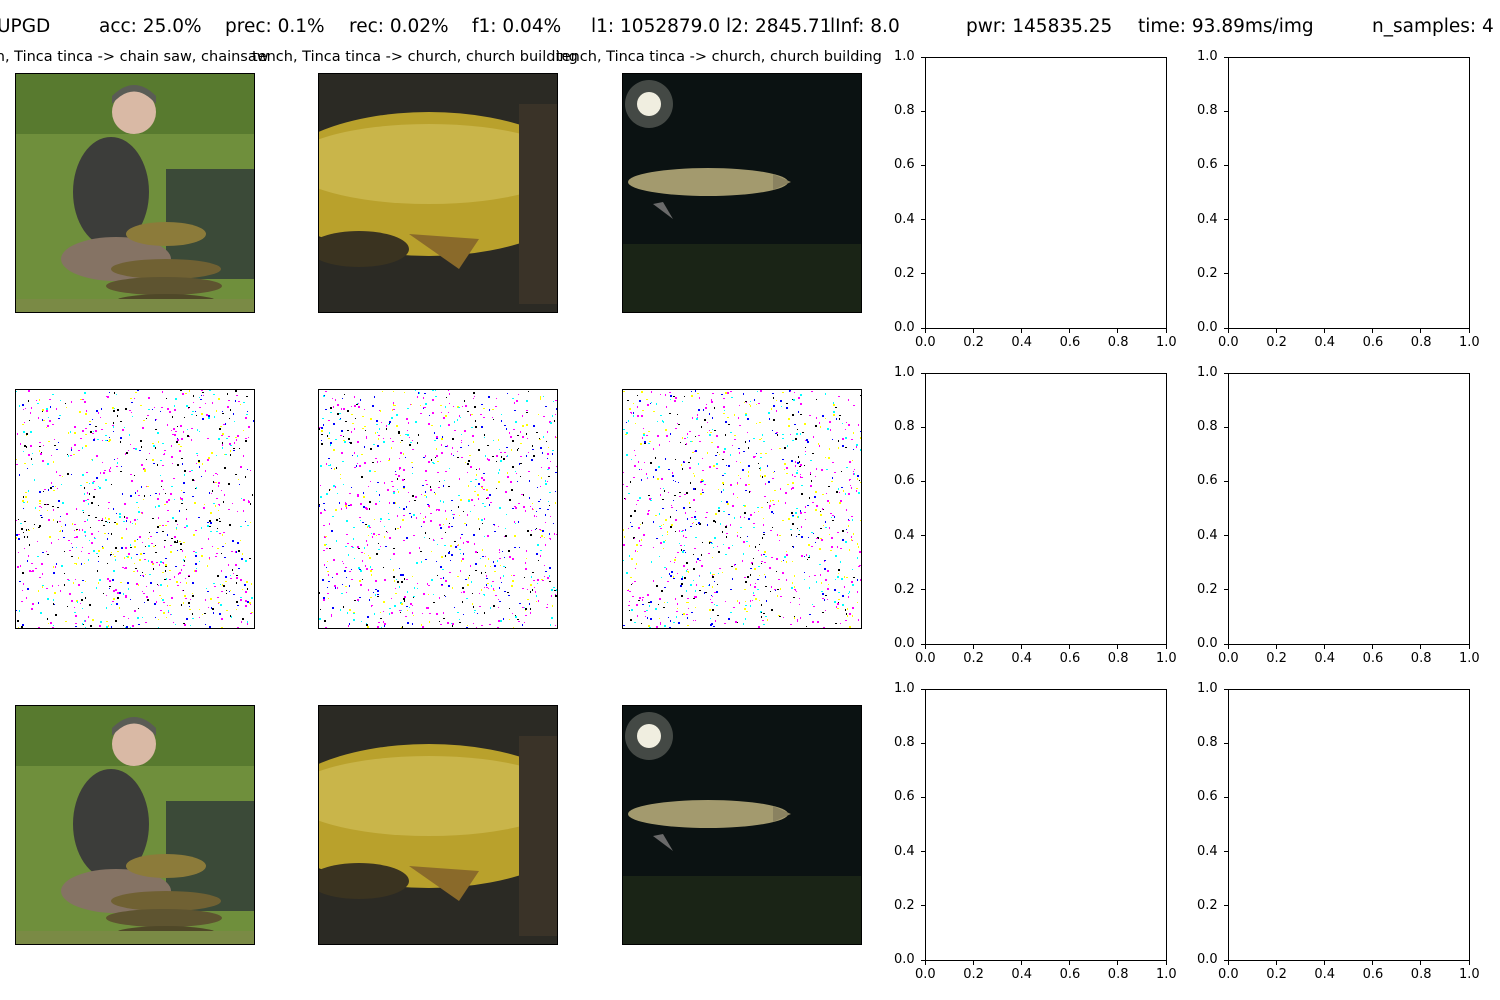 This screenshot has height=1000, width=1500. What do you see at coordinates (1349, 193) in the screenshot?
I see `empty-axes-r1-c5` at bounding box center [1349, 193].